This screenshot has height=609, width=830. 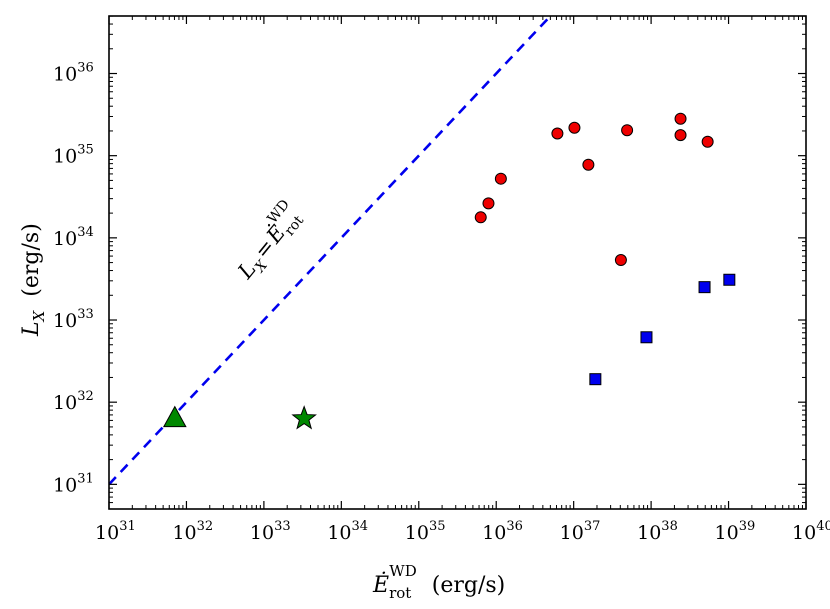 What do you see at coordinates (347, 531) in the screenshot?
I see `x-tick-label: 1034` at bounding box center [347, 531].